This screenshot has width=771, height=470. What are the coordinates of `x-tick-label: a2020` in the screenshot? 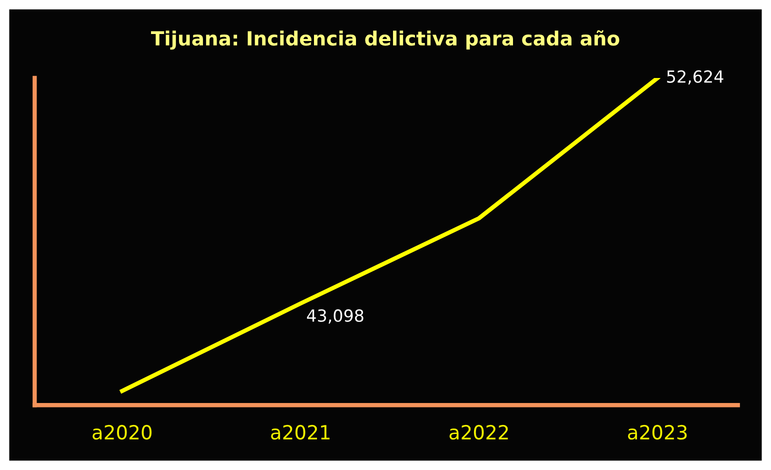 It's located at (122, 432).